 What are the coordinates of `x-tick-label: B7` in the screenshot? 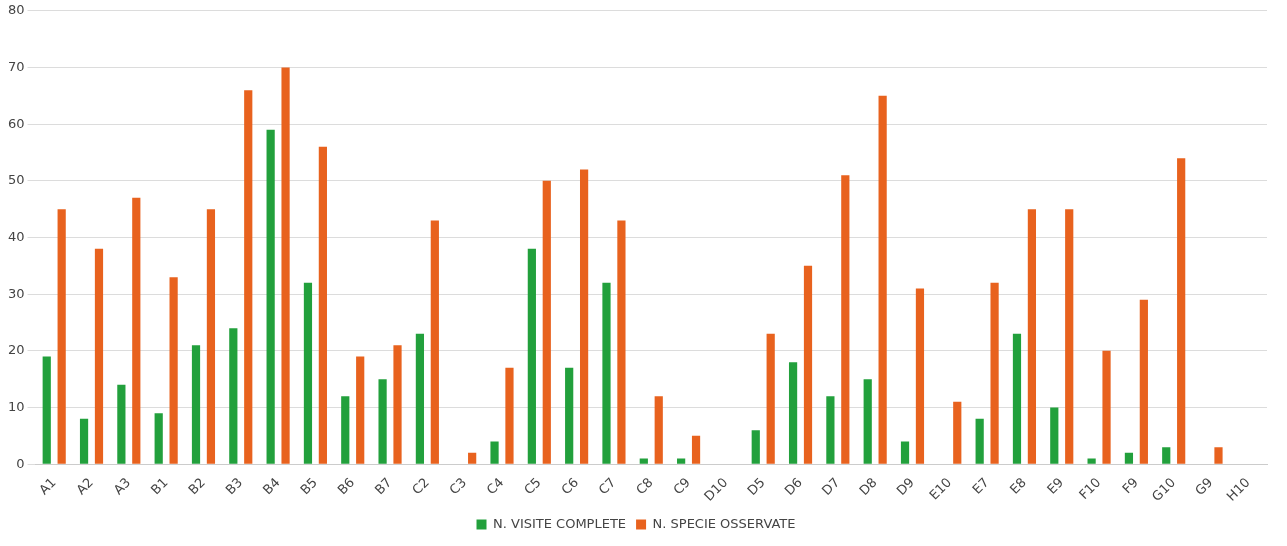 It's located at (383, 486).